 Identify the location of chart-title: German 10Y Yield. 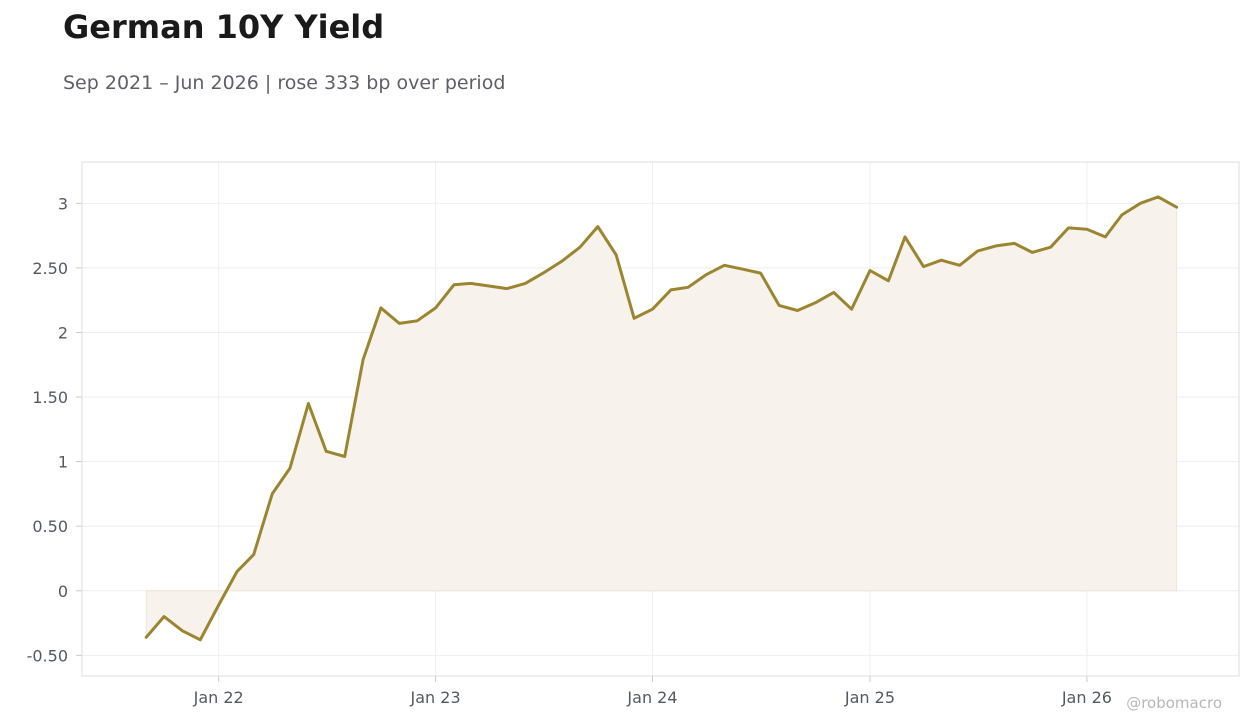
(224, 27).